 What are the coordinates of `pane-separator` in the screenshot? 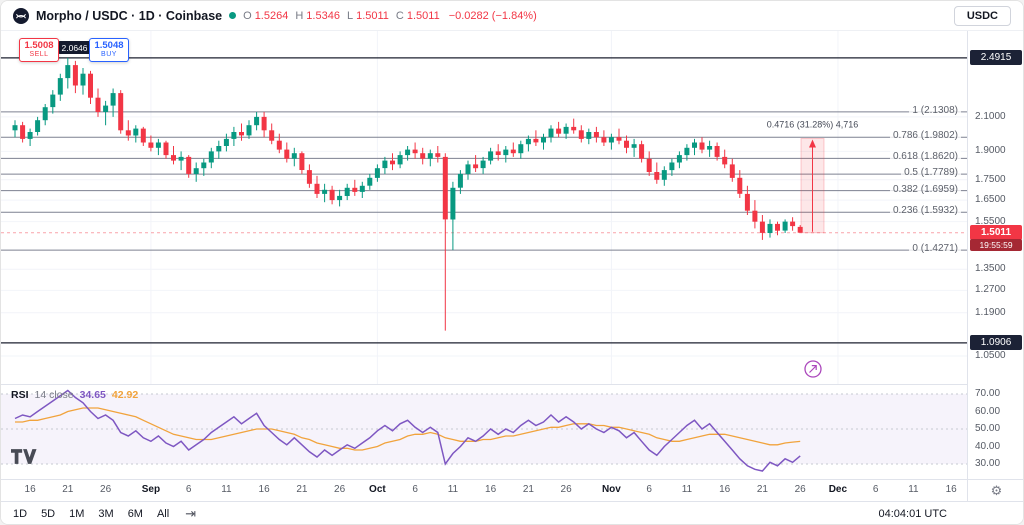 It's located at (512, 384).